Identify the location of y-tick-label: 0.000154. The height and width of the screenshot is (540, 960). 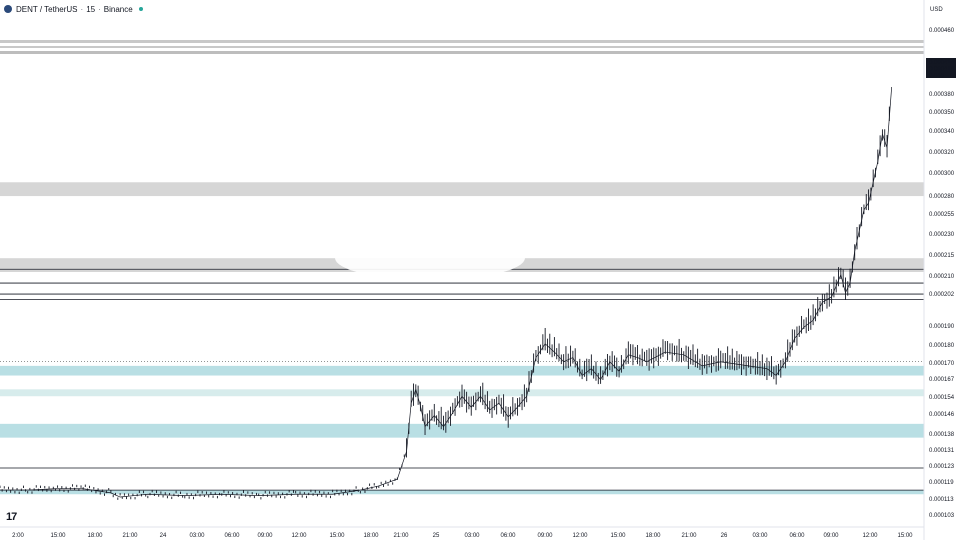
(942, 398).